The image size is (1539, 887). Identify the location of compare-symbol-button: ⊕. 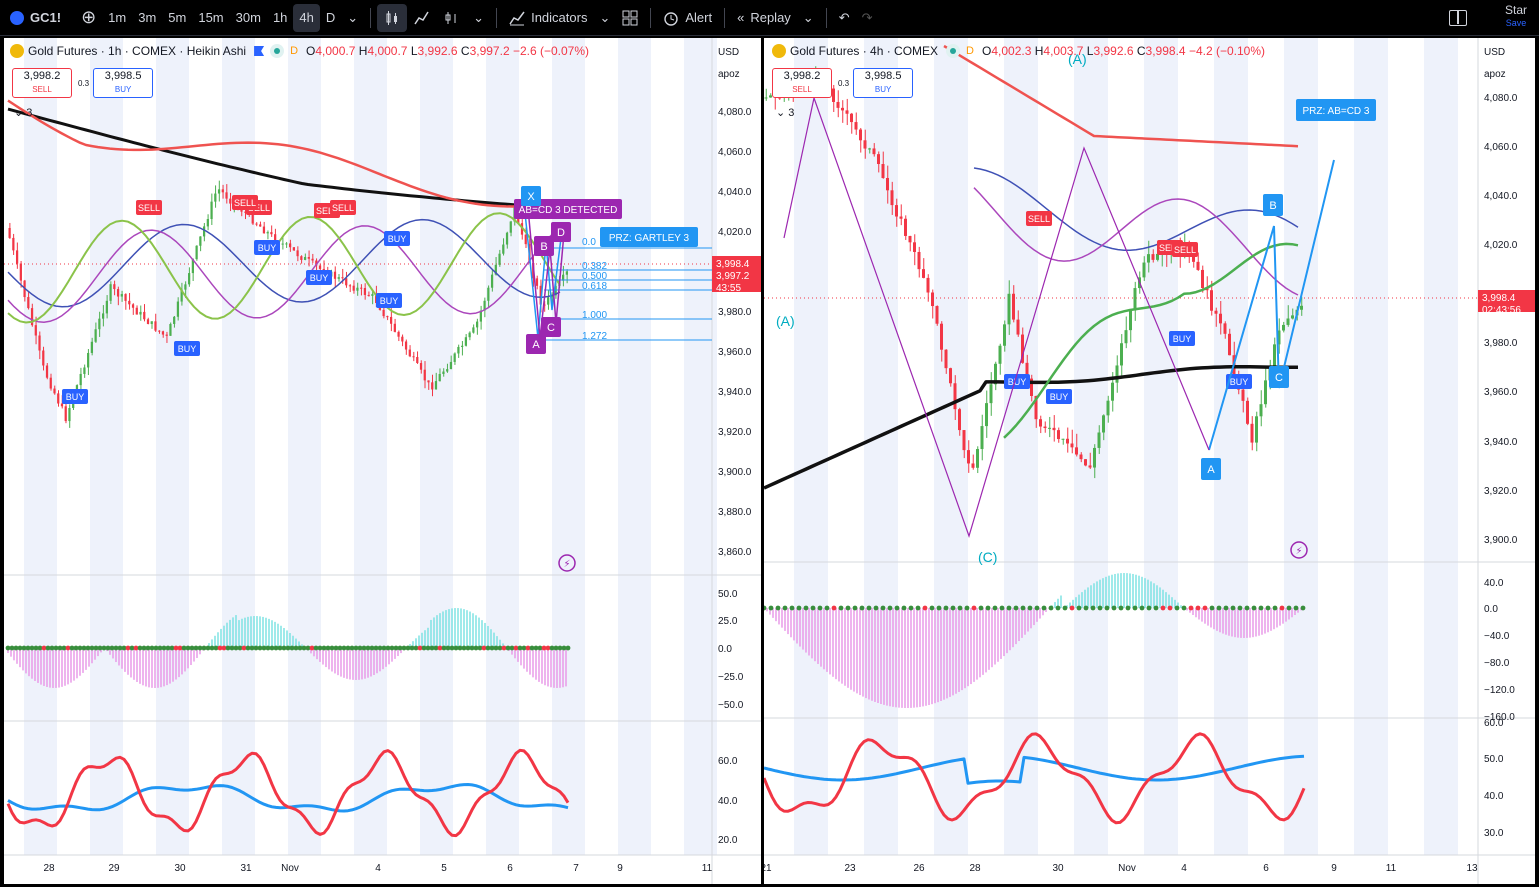
(89, 17).